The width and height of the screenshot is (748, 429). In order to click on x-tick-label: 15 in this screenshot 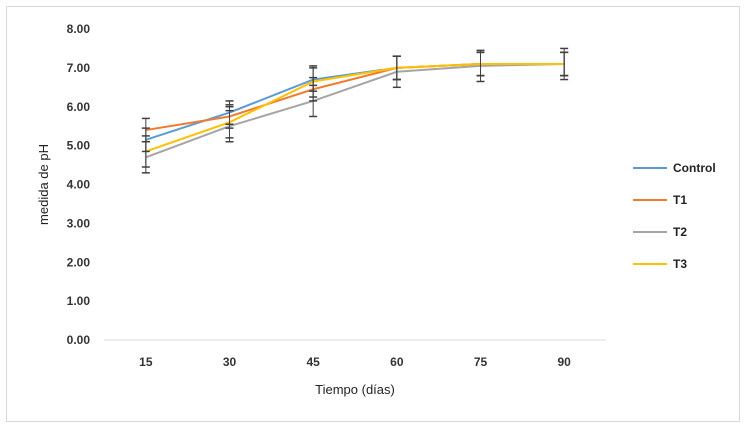, I will do `click(146, 362)`.